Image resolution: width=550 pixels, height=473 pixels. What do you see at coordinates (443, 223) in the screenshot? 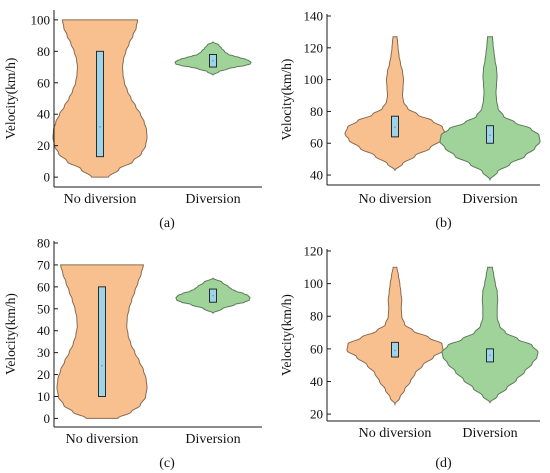
I see `panel-label: (b)` at bounding box center [443, 223].